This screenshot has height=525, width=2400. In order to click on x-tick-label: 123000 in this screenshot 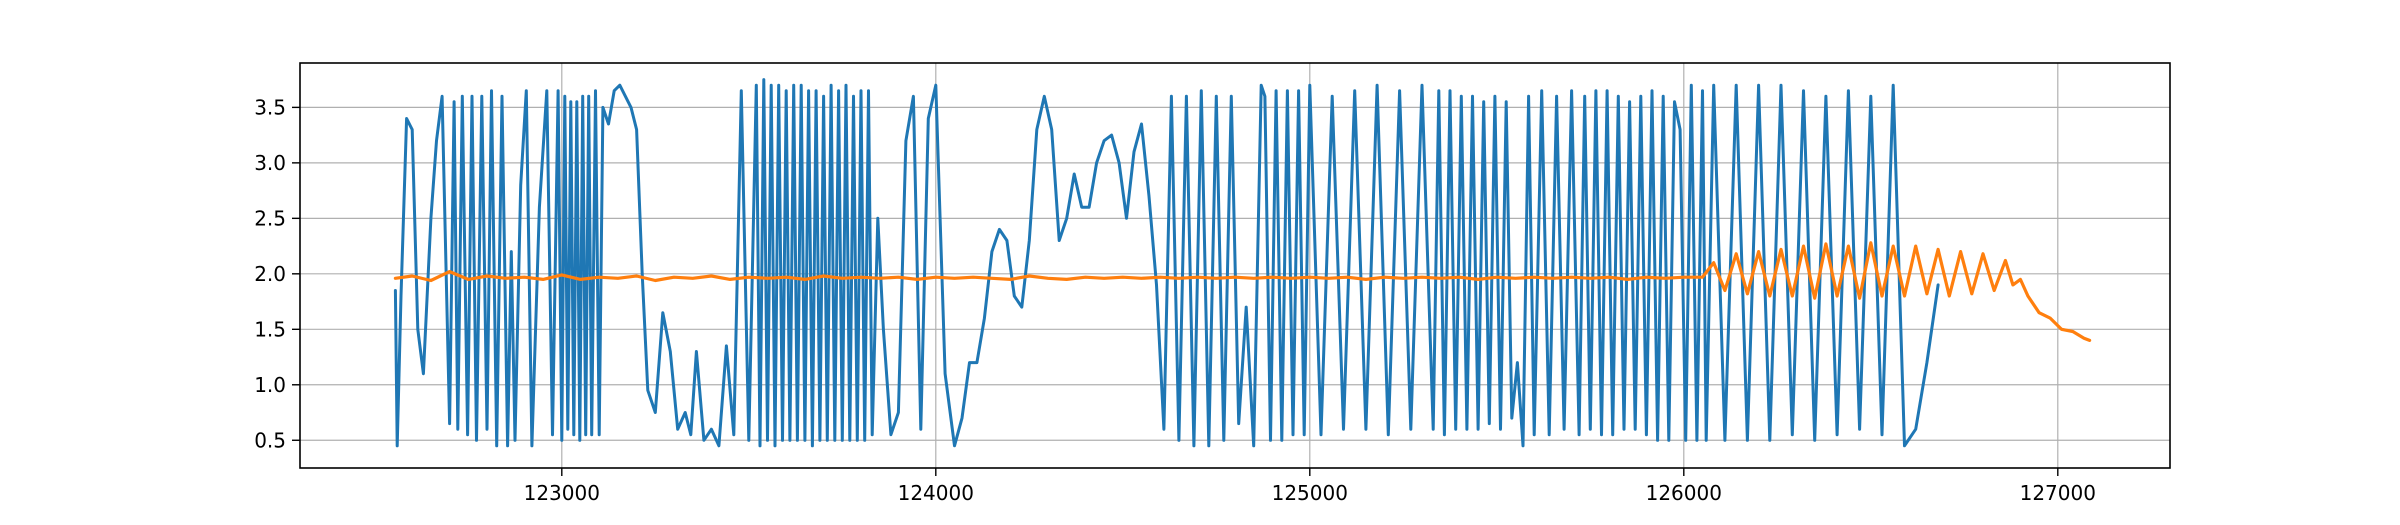, I will do `click(562, 493)`.